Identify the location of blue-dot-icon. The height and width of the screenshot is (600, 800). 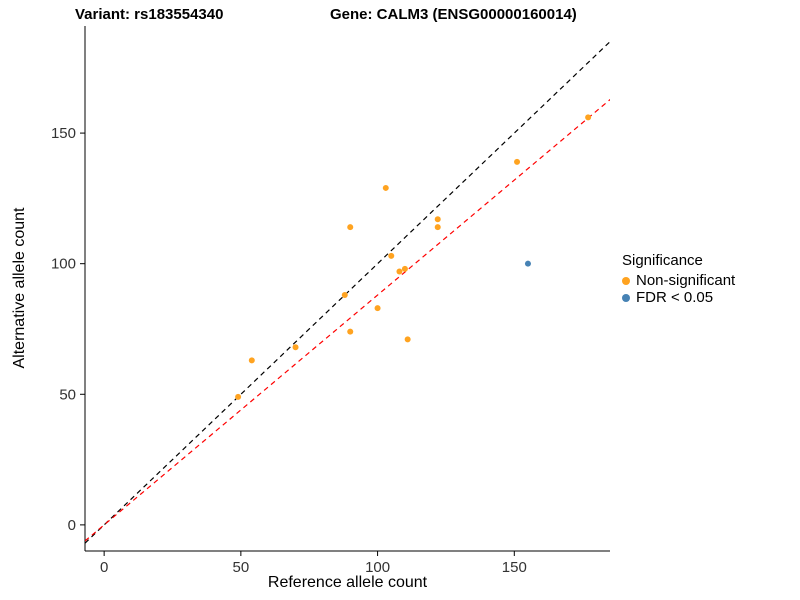
(626, 297).